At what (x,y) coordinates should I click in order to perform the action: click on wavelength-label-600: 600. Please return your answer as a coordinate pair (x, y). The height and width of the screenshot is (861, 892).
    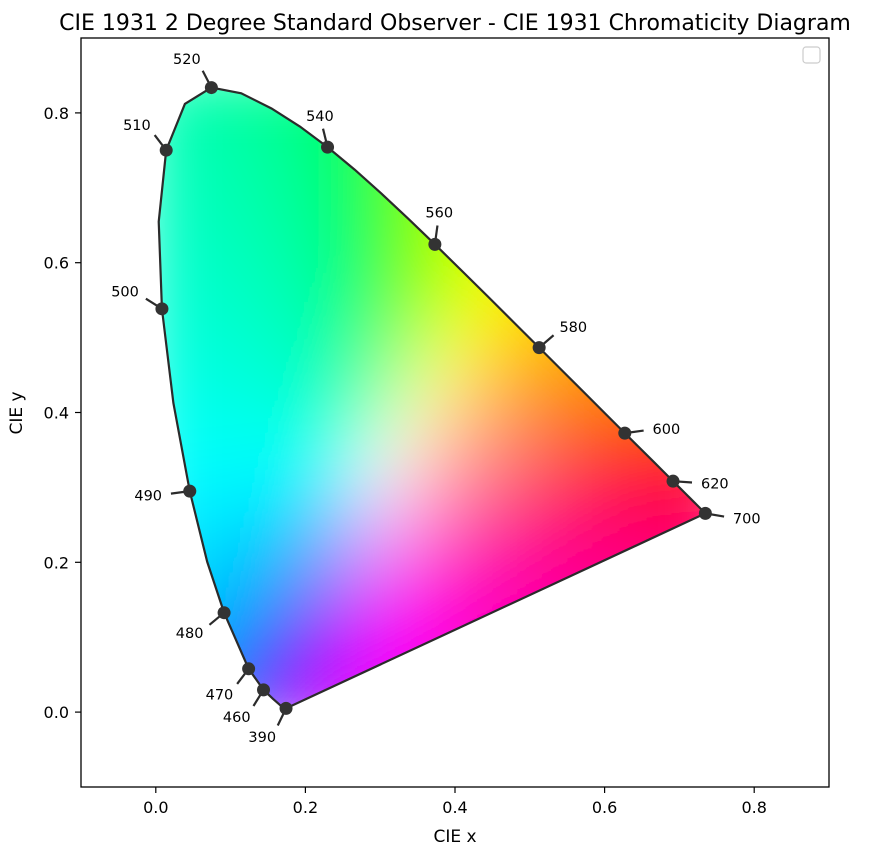
    Looking at the image, I should click on (667, 430).